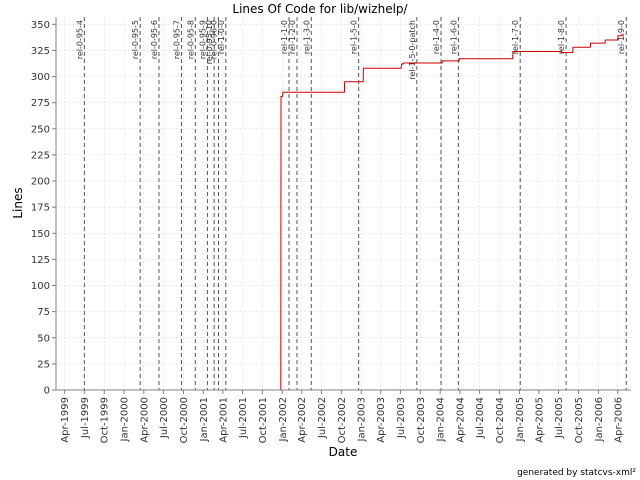  Describe the element at coordinates (354, 37) in the screenshot. I see `release-marker-label: rel-1-5-0` at that location.